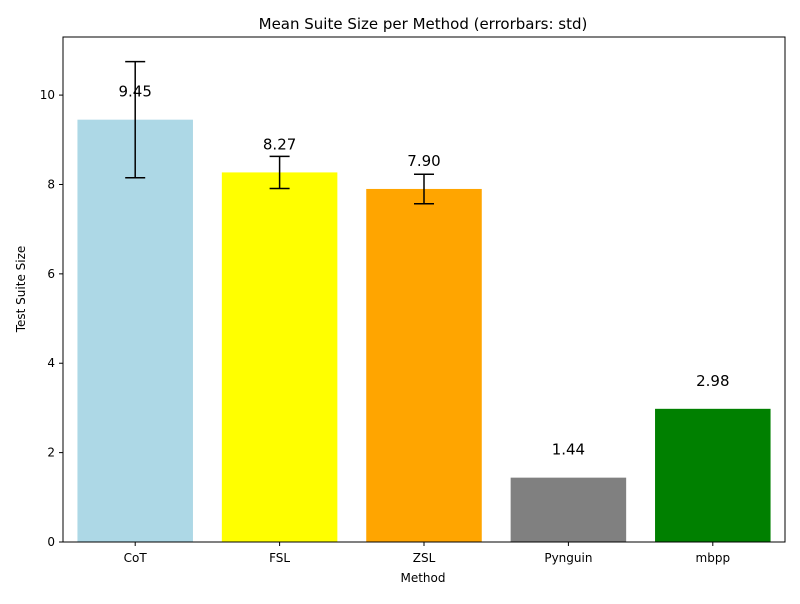 The height and width of the screenshot is (604, 800). I want to click on y-tick-label-8: 8, so click(51, 184).